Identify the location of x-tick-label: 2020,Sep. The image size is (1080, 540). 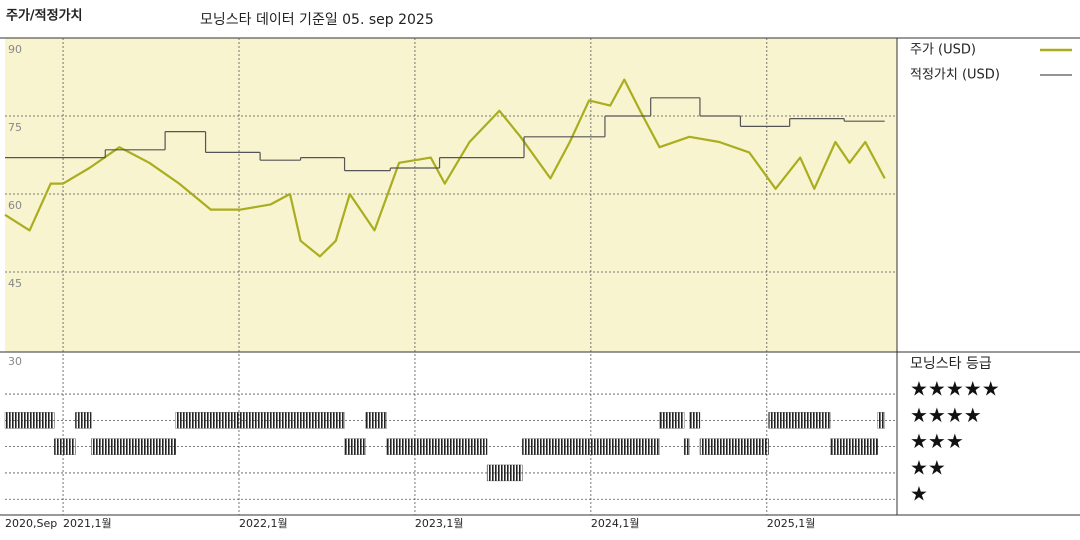
(31, 523).